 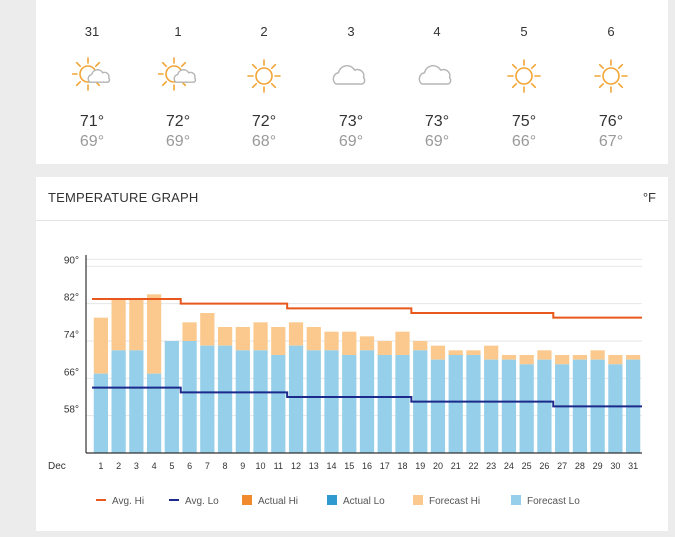 I want to click on legend-label: Avg. Lo, so click(x=202, y=501).